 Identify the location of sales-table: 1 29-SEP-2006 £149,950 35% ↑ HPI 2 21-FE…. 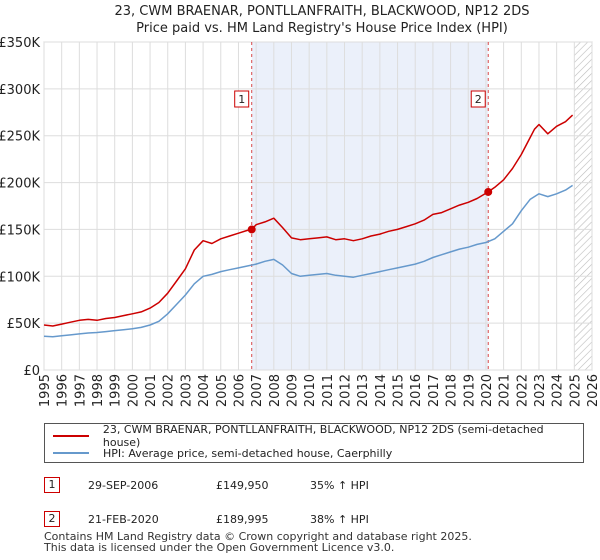
(314, 506).